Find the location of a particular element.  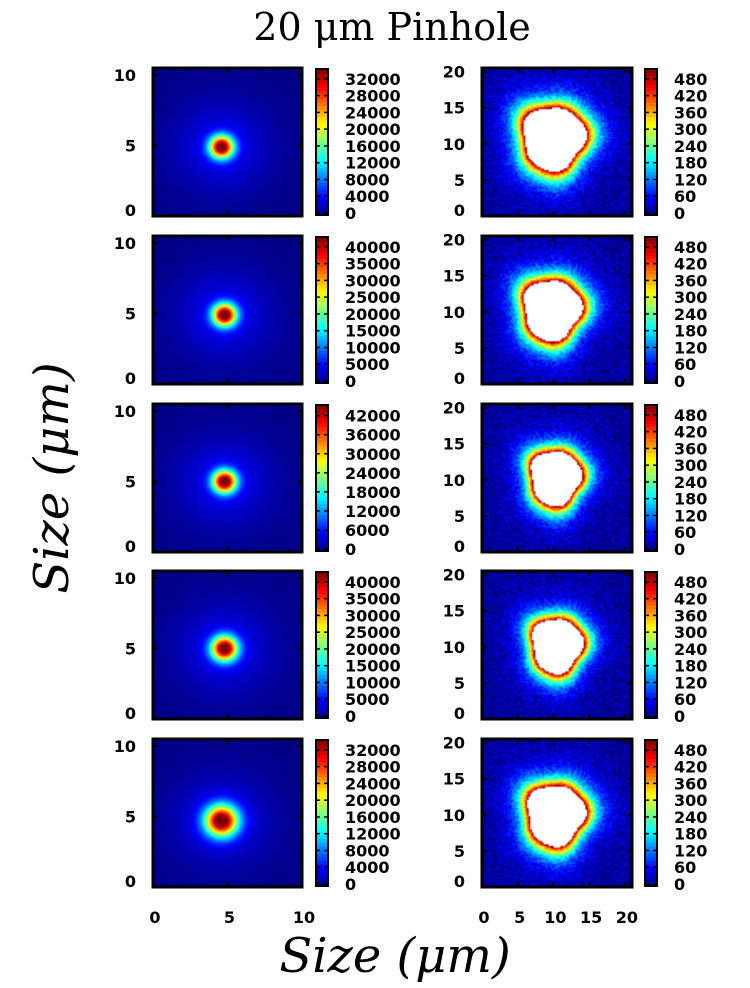

colorbar-label: 30000 is located at coordinates (373, 615).